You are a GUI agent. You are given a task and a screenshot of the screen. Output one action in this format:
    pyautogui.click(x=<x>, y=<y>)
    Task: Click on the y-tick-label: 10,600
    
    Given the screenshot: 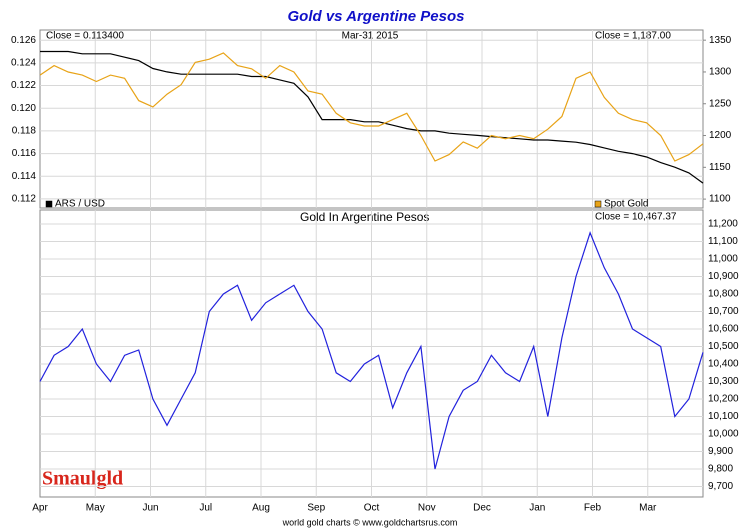 What is the action you would take?
    pyautogui.click(x=723, y=329)
    